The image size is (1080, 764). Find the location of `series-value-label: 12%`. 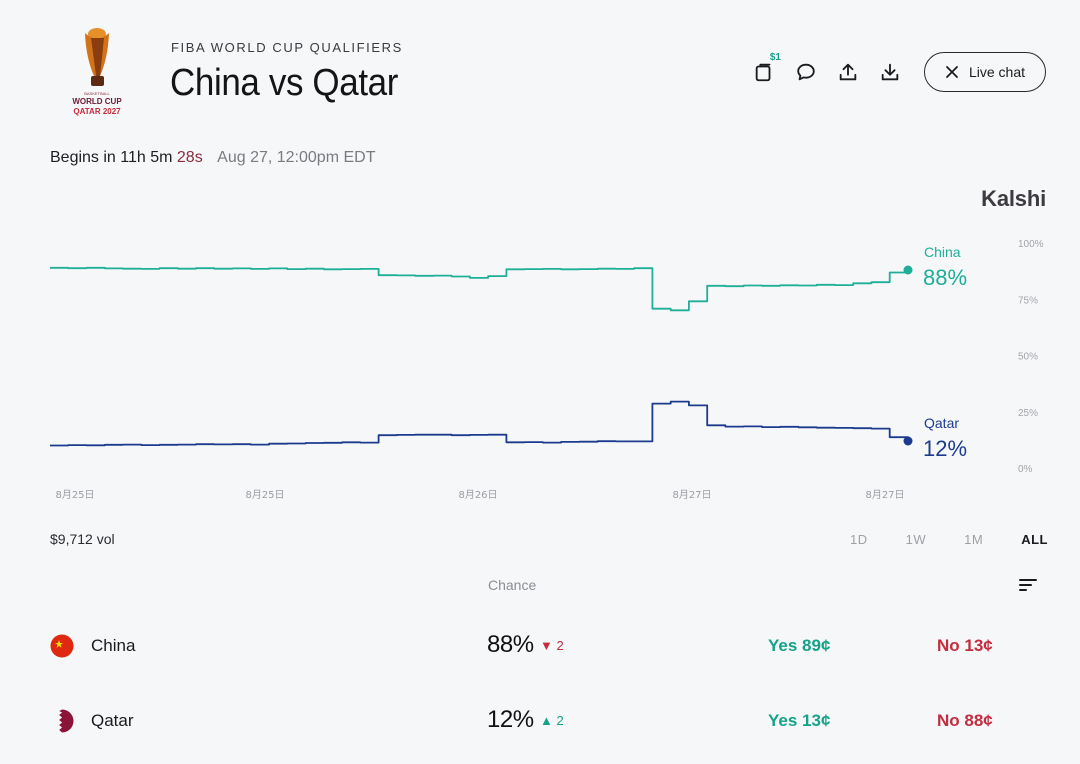

series-value-label: 12% is located at coordinates (945, 448).